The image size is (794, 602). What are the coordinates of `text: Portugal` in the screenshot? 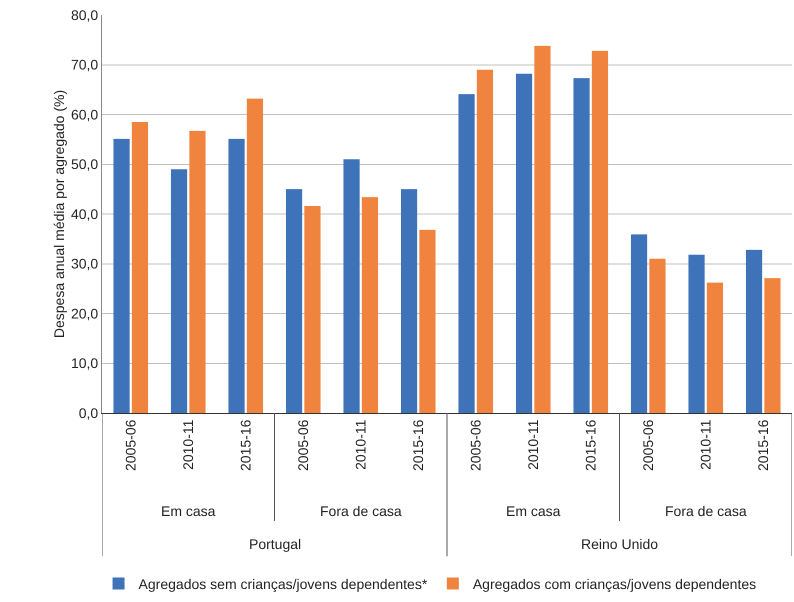 It's located at (275, 544).